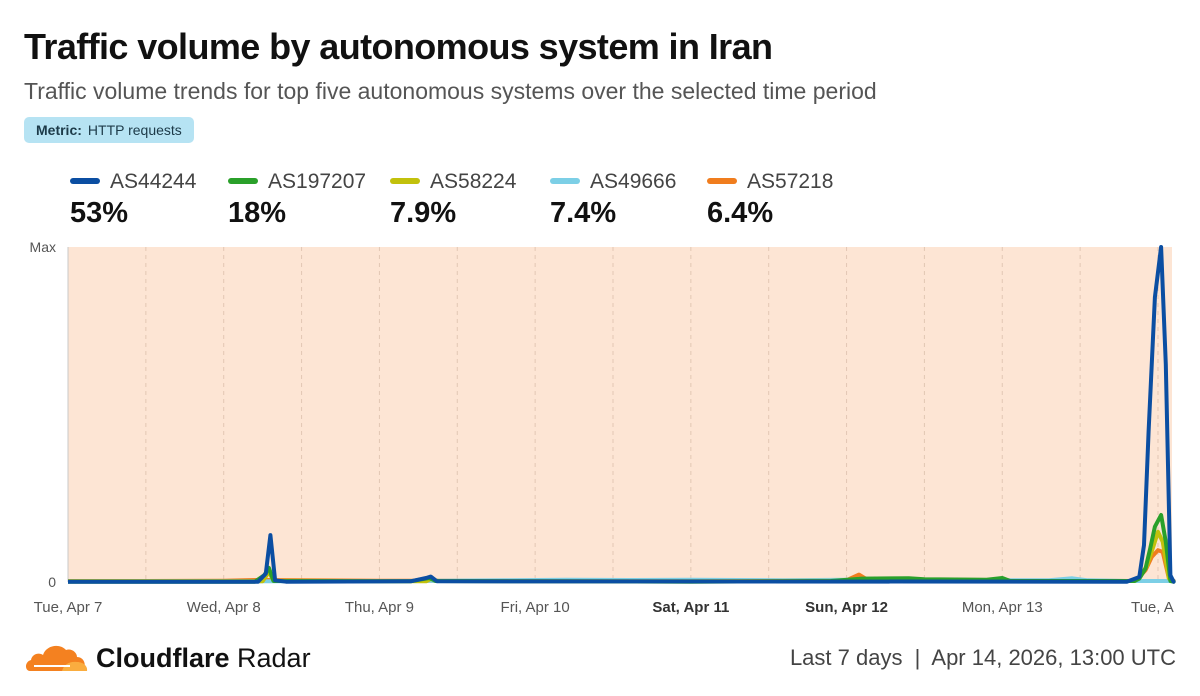  I want to click on legend-series-share: 18%, so click(257, 213).